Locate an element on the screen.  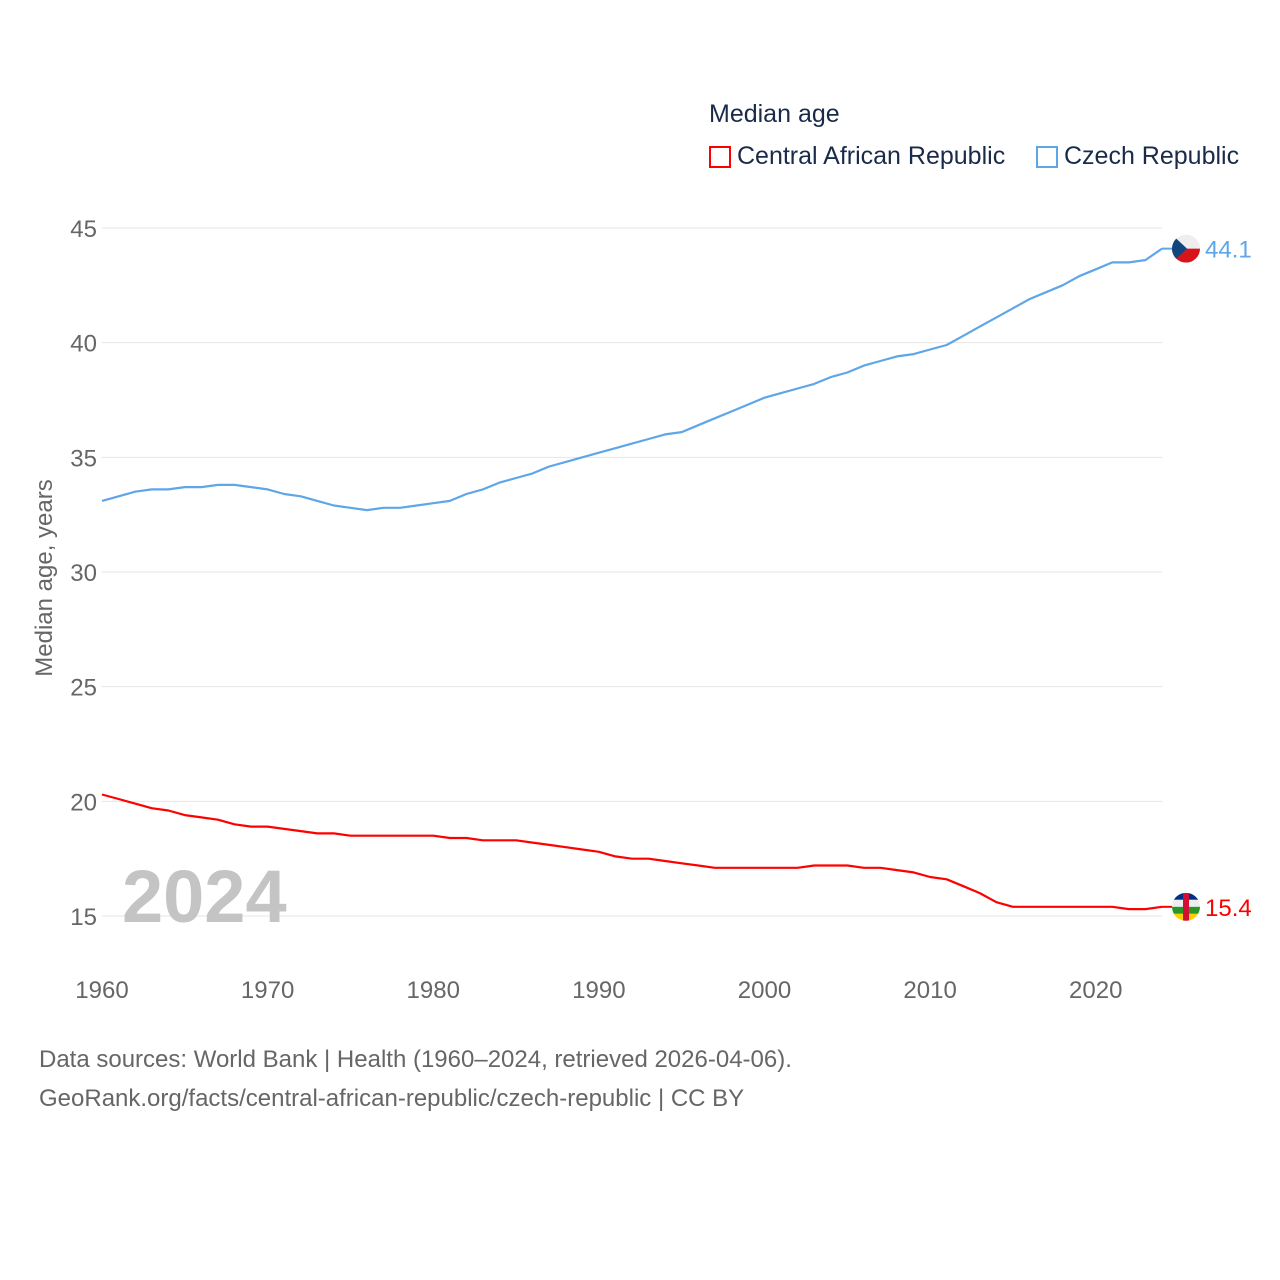
x-tick-label: 1980 is located at coordinates (433, 990).